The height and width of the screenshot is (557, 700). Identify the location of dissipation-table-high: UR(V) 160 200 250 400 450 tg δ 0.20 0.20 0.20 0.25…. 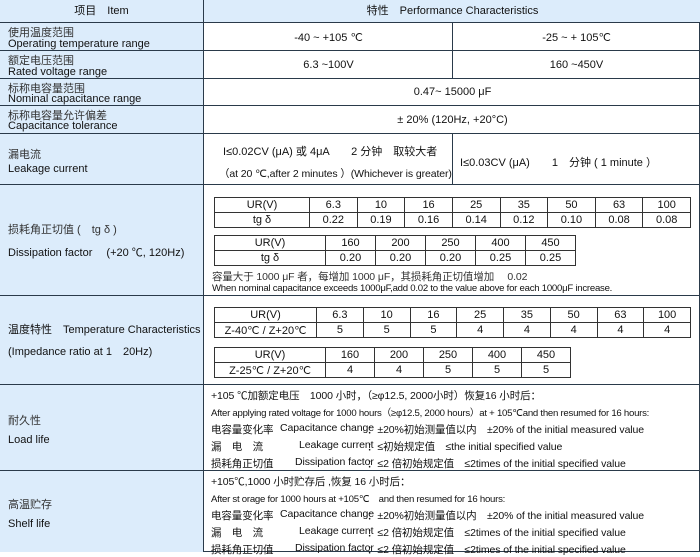
(395, 250).